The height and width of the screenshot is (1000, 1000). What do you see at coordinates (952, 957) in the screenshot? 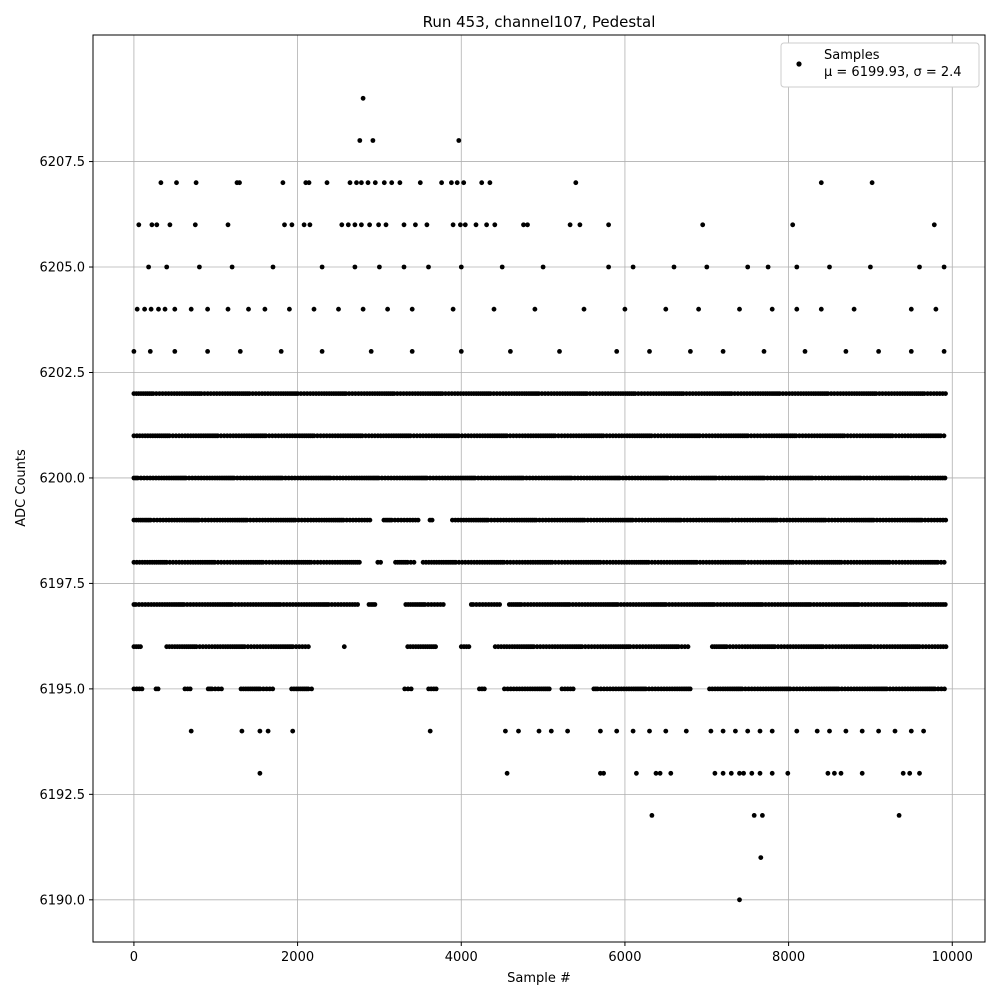
I see `x-tick-label: 10000` at bounding box center [952, 957].